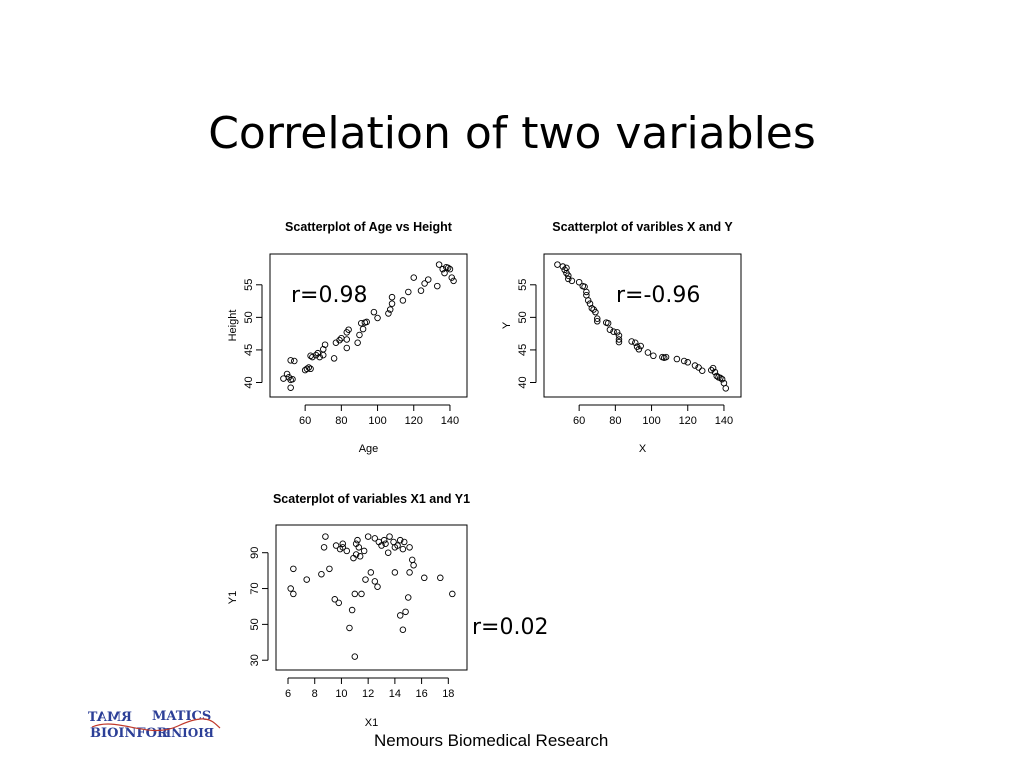 This screenshot has width=1024, height=768. Describe the element at coordinates (507, 325) in the screenshot. I see `y-axis-label: Y` at that location.